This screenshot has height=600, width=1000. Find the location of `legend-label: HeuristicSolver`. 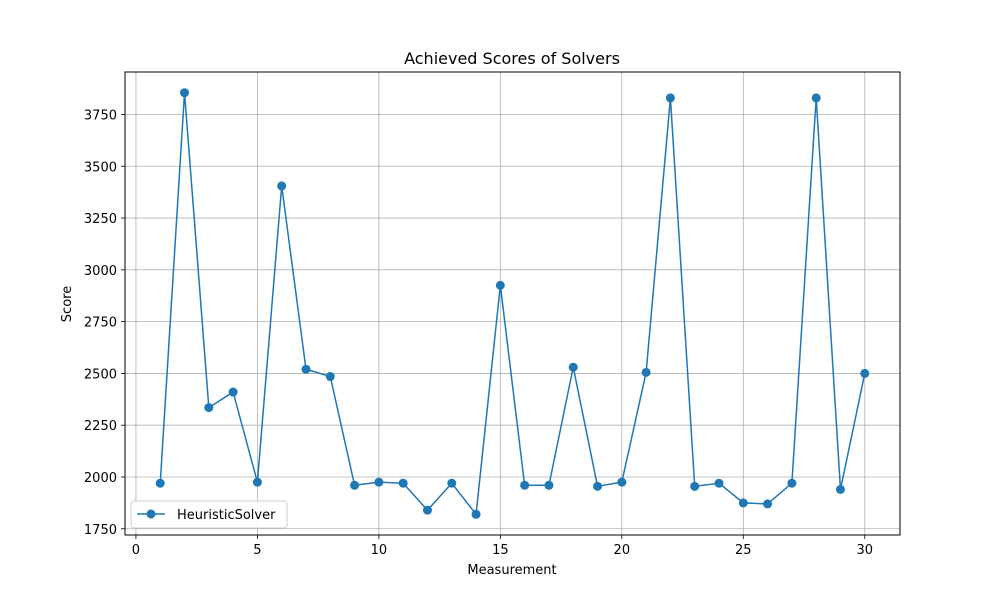

legend-label: HeuristicSolver is located at coordinates (226, 515).